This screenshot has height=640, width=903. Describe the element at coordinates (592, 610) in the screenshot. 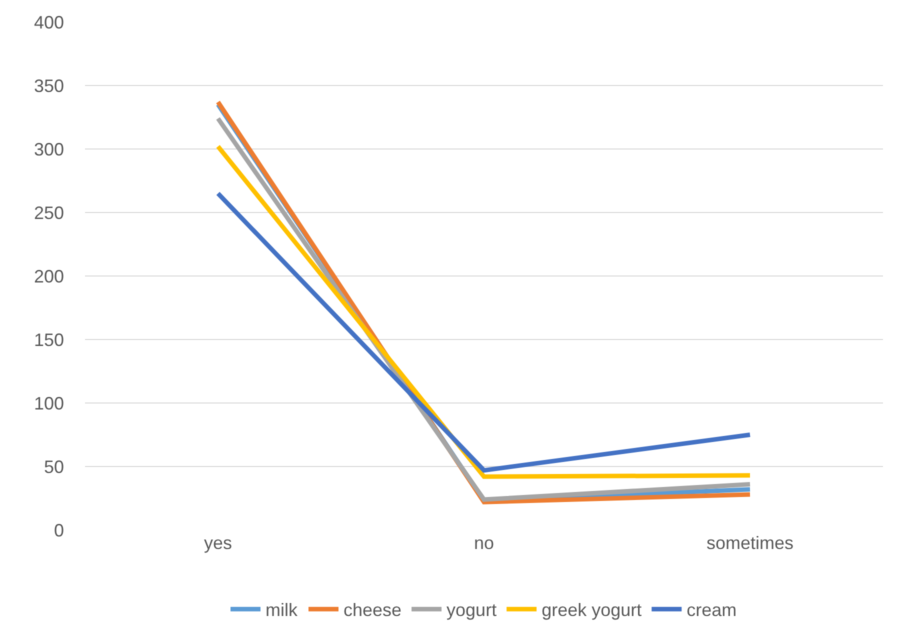

I see `legend-label: greek yogurt` at that location.